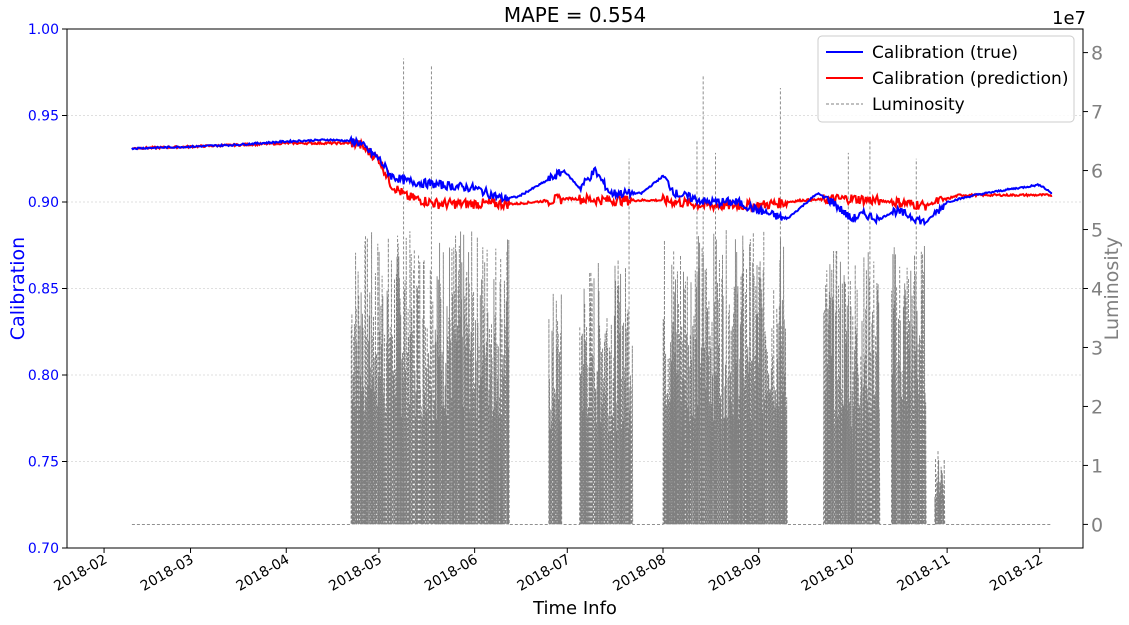 The width and height of the screenshot is (1129, 625). Describe the element at coordinates (80, 573) in the screenshot. I see `x-tick-label: 2018-02` at that location.